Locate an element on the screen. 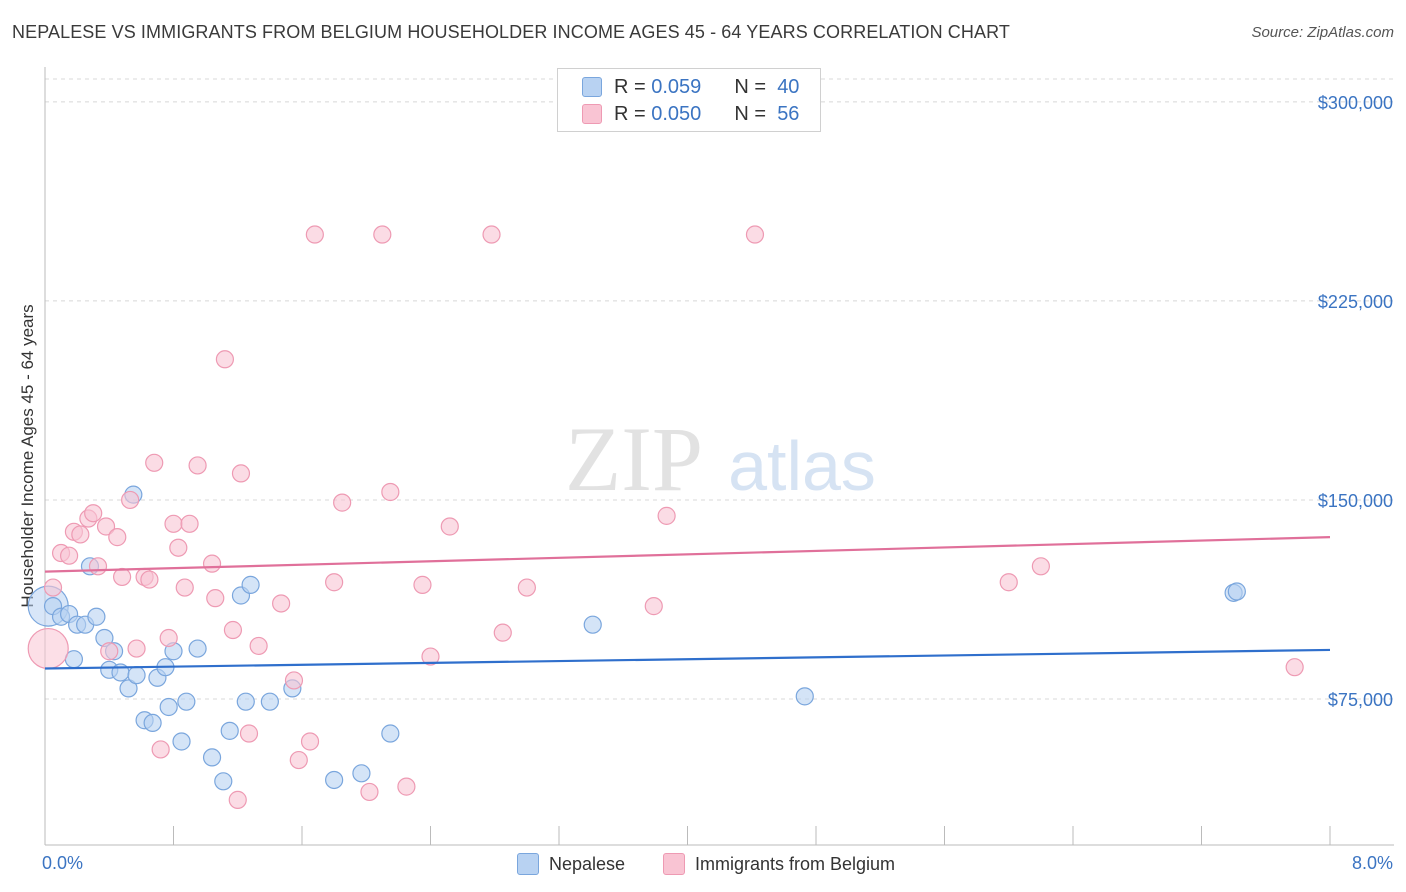  bottom-legend-label-belgium: Immigrants from Belgium is located at coordinates (795, 863).